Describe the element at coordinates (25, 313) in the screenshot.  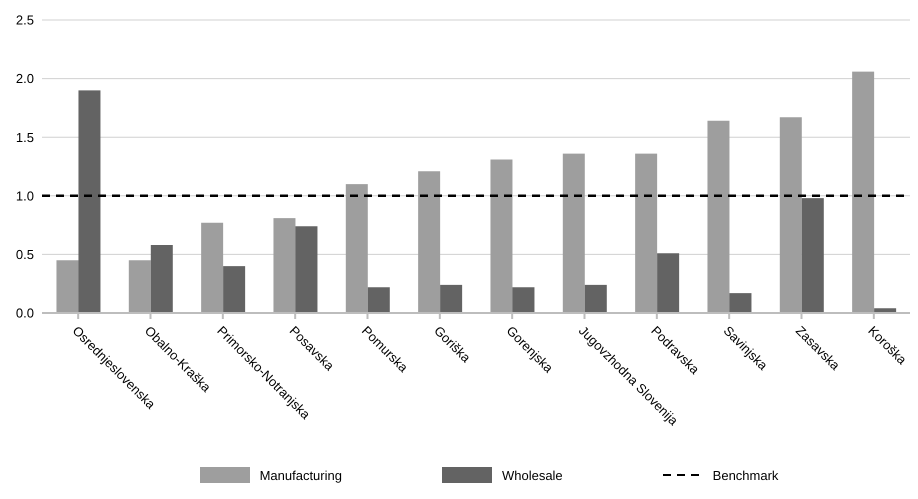
I see `y-tick-label: 0.0` at that location.